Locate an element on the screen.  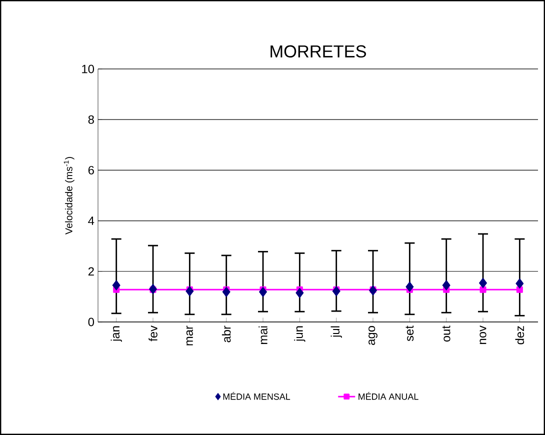
y-tick-label: 0 is located at coordinates (91, 322).